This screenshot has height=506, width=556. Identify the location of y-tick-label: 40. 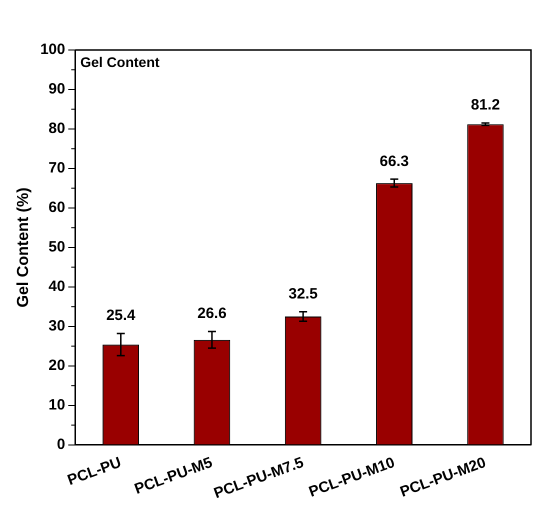
(57, 287).